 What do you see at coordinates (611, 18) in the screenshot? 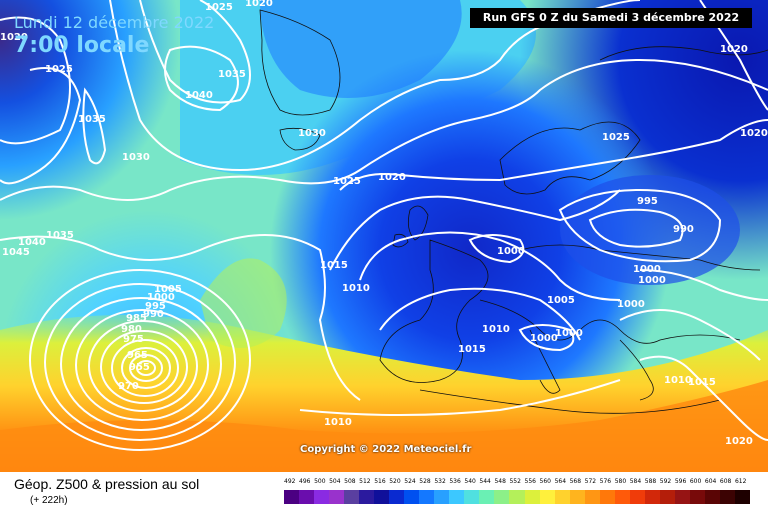
I see `run-info-banner: Run GFS 0 Z du Samedi 3 décembre 2022` at bounding box center [611, 18].